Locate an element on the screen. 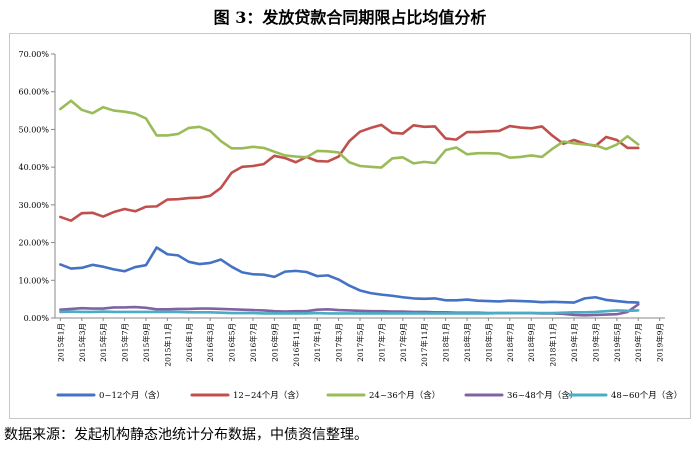  x-tick-label: 2019年3月 is located at coordinates (595, 342).